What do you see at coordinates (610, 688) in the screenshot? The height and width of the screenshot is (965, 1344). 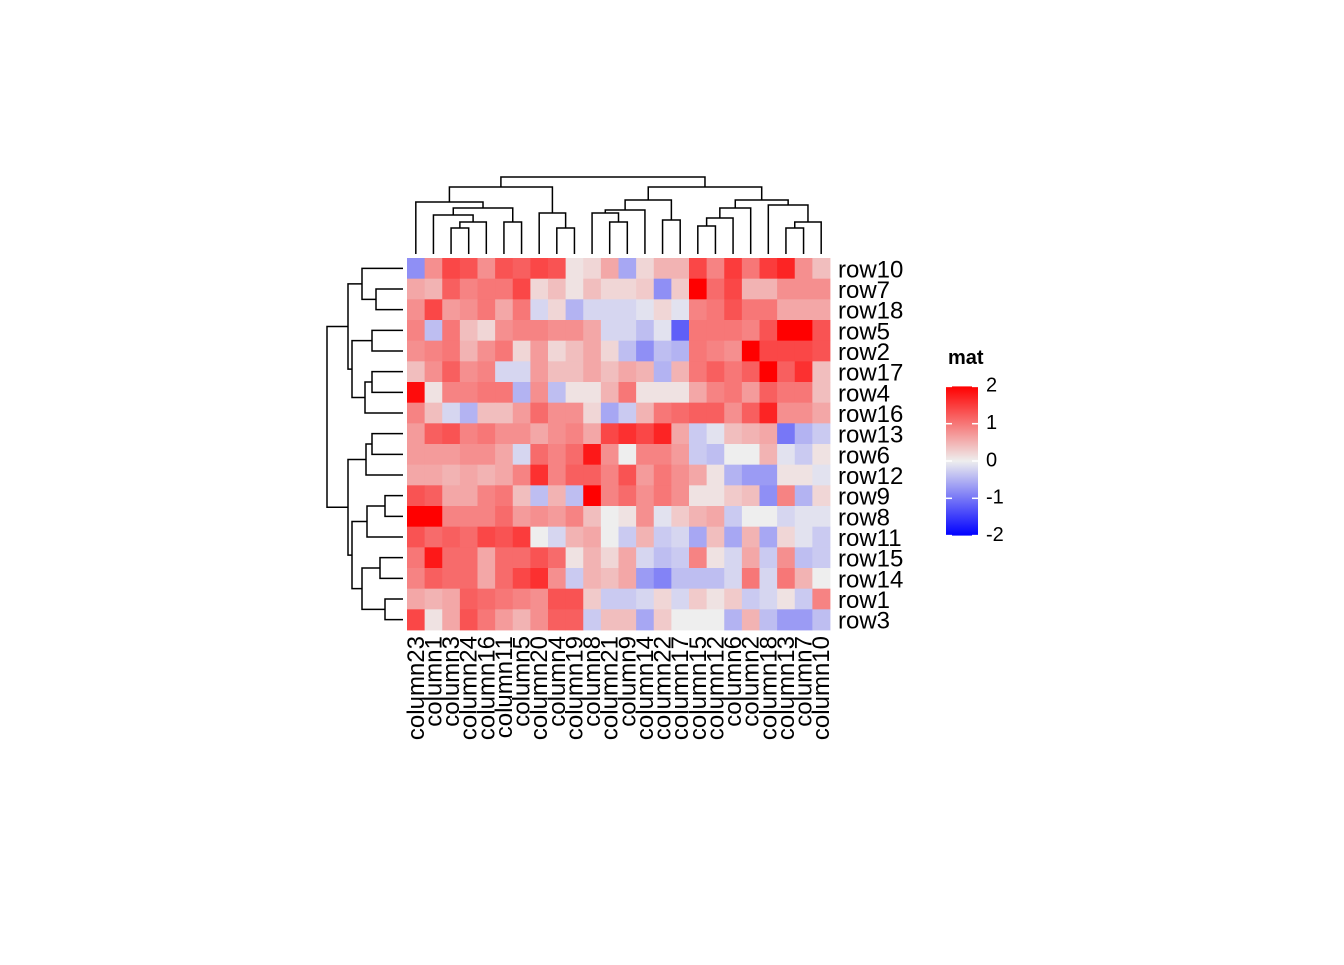 I see `column-label: column21` at bounding box center [610, 688].